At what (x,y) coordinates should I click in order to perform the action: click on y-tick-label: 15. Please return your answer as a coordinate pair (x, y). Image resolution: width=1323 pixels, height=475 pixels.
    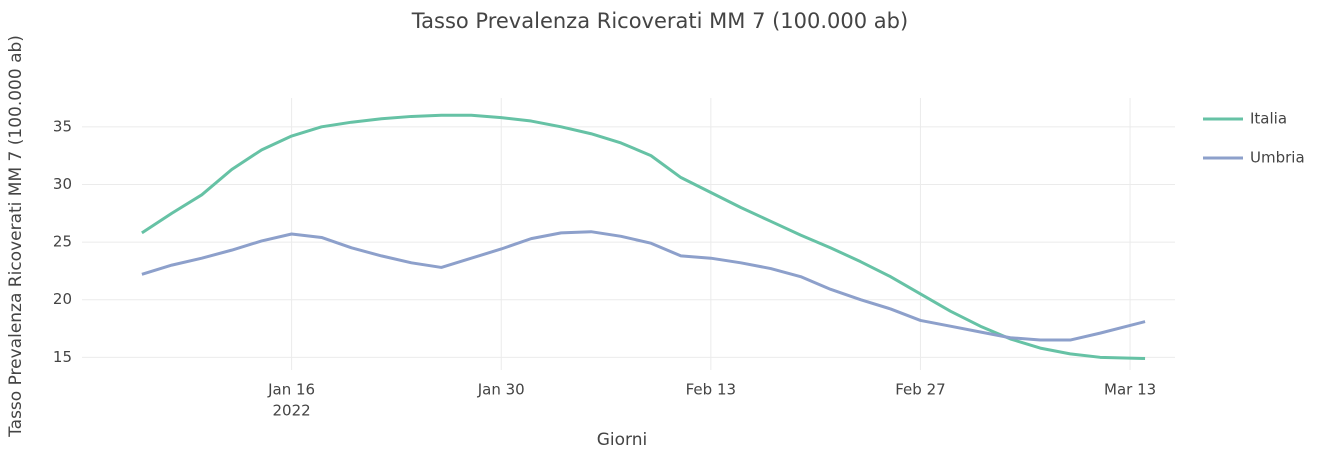
    Looking at the image, I should click on (62, 357).